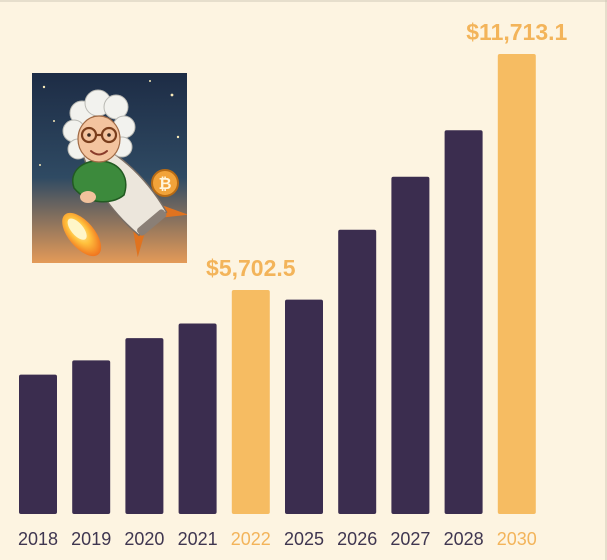 The image size is (607, 560). Describe the element at coordinates (38, 444) in the screenshot. I see `bar-2018` at that location.